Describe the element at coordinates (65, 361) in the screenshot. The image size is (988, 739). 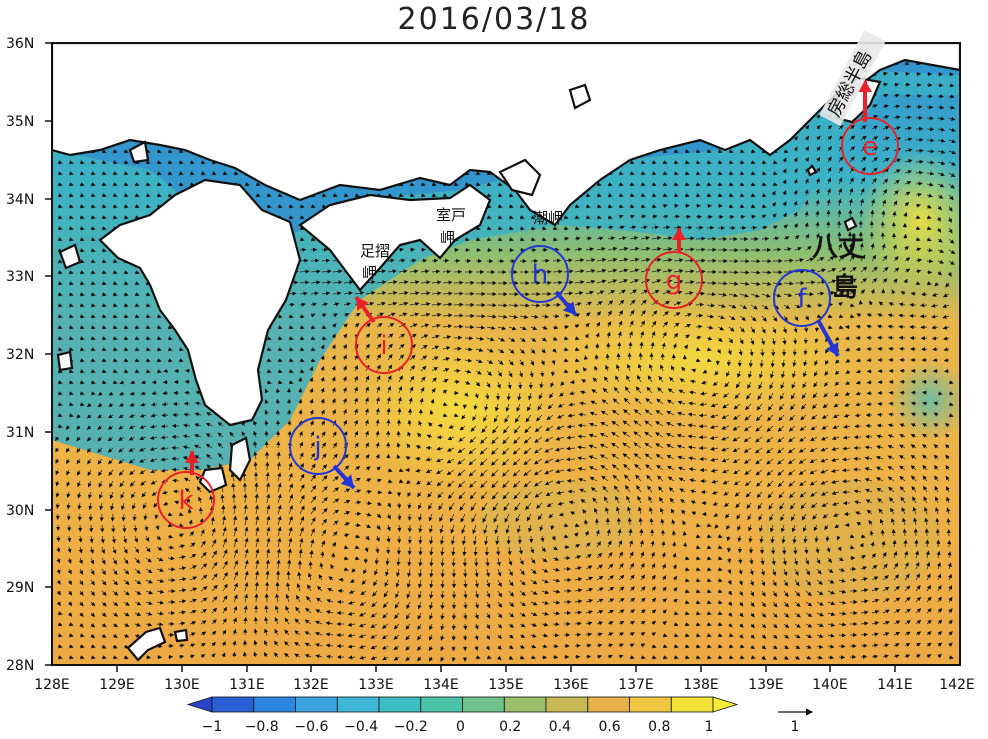
I see `koshiki` at that location.